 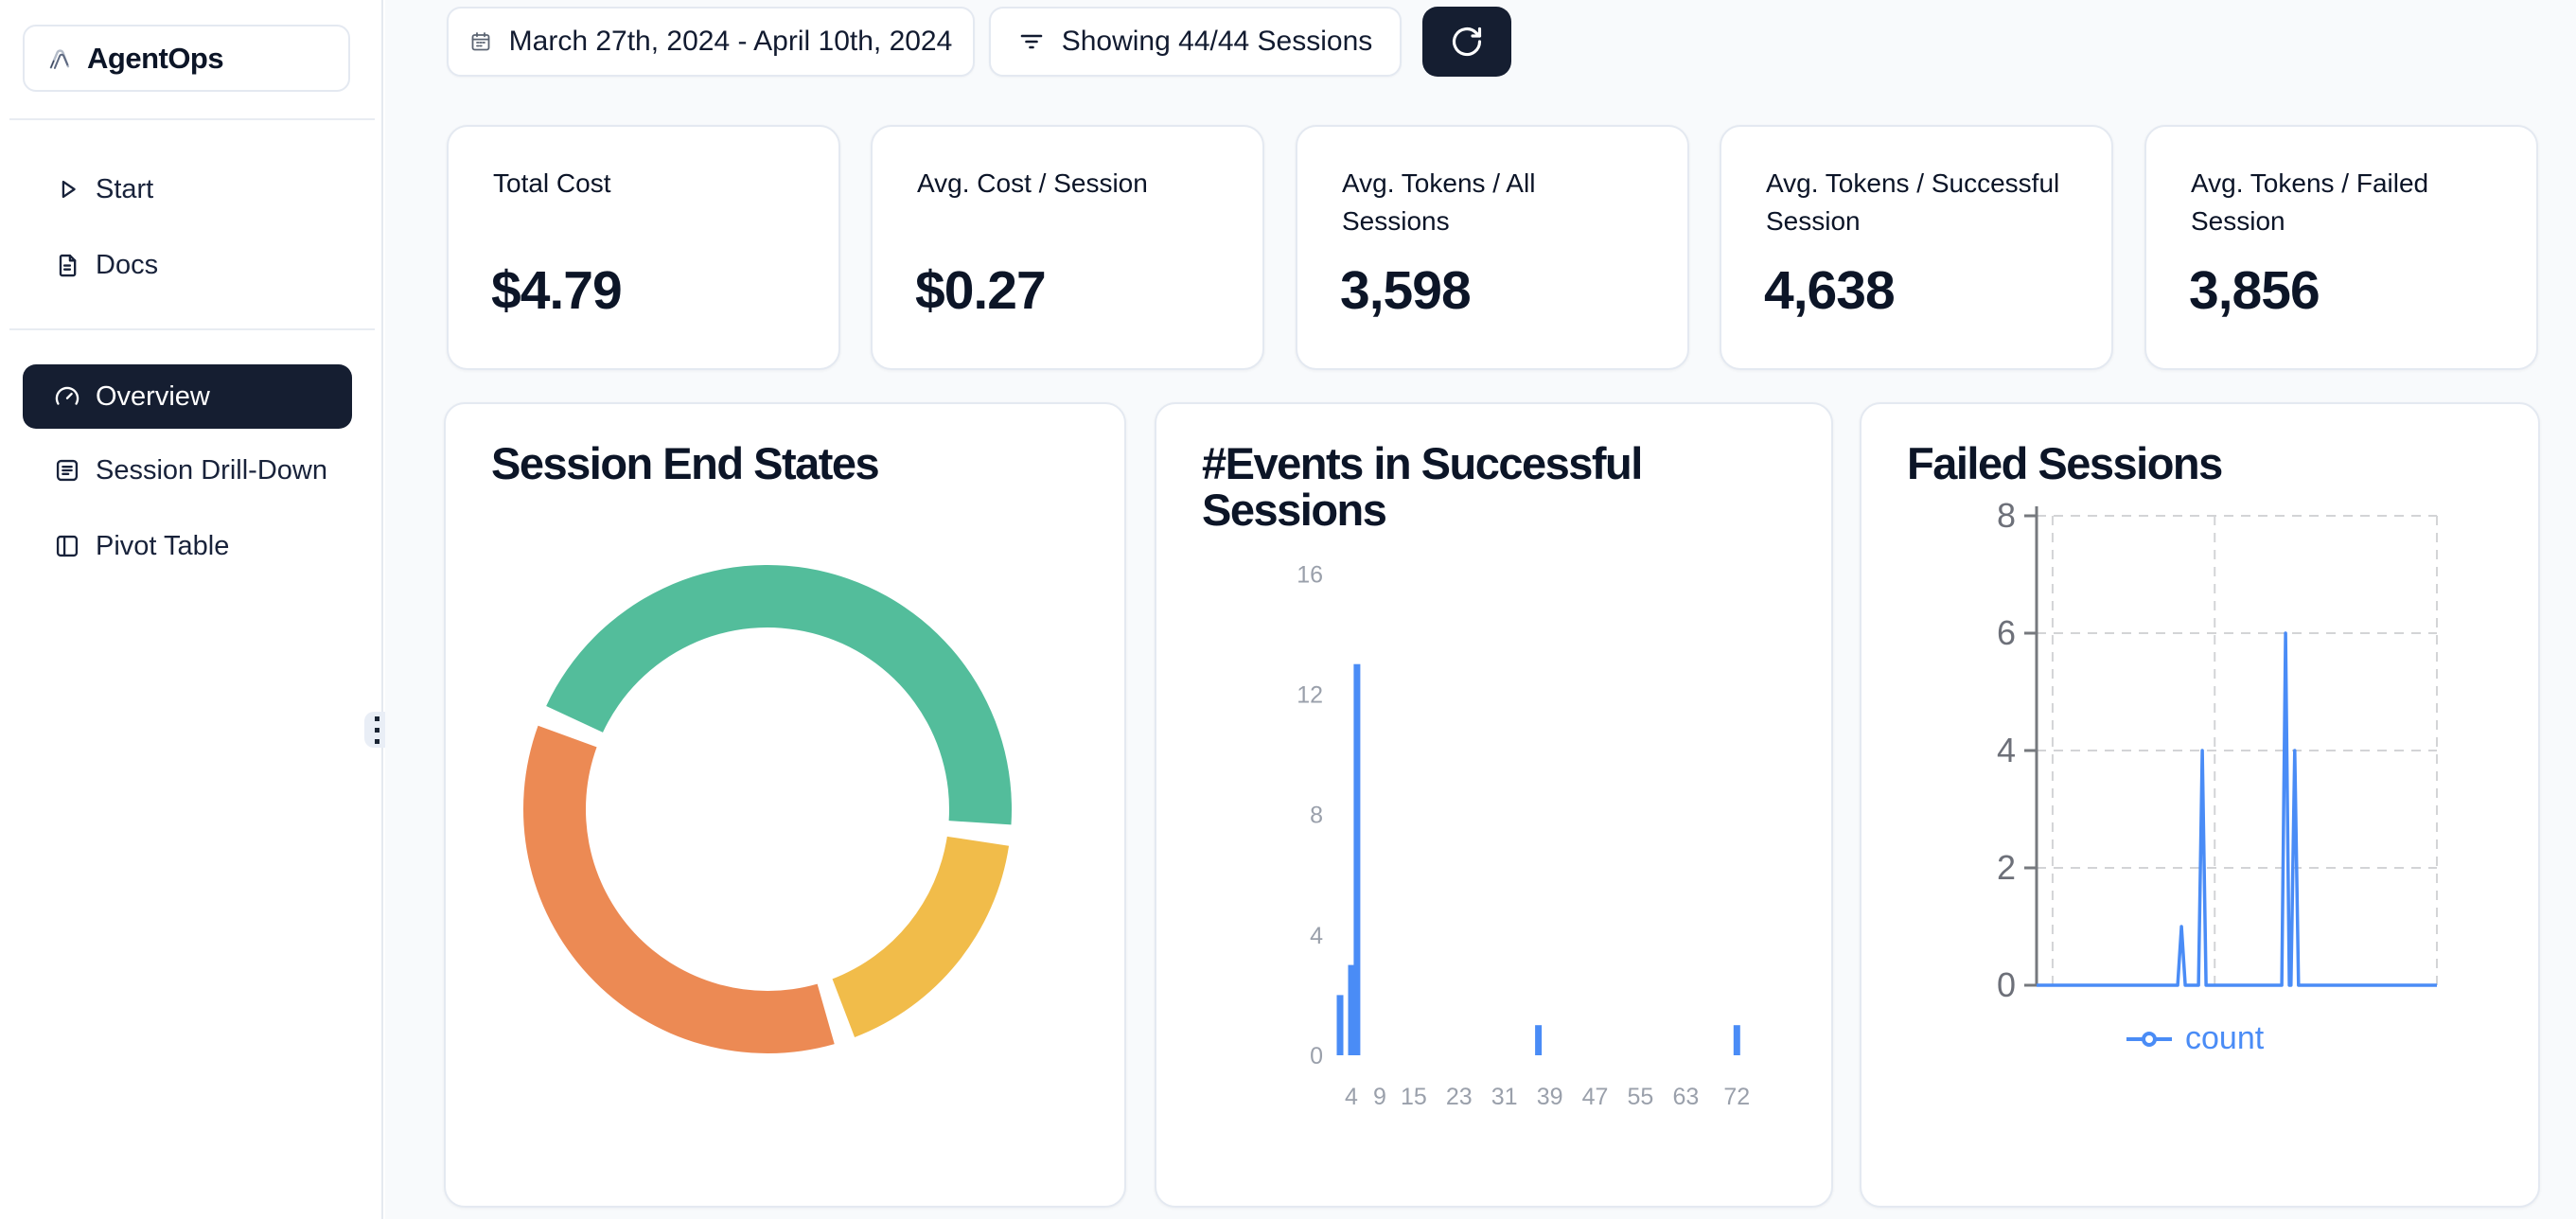 What do you see at coordinates (1830, 290) in the screenshot?
I see `stat-value: 4,638` at bounding box center [1830, 290].